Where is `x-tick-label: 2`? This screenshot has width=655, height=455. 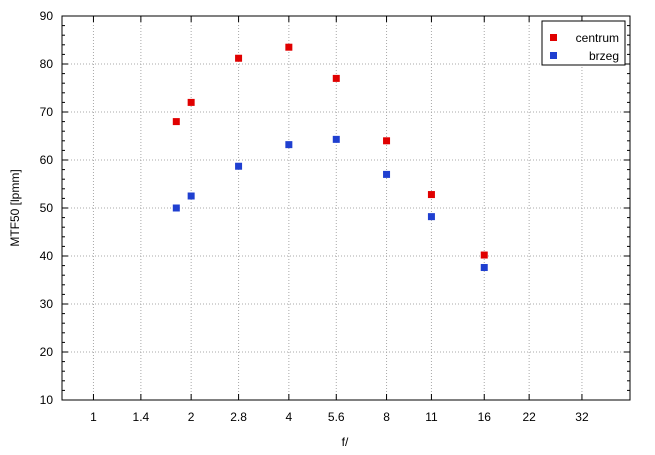 x-tick-label: 2 is located at coordinates (191, 417).